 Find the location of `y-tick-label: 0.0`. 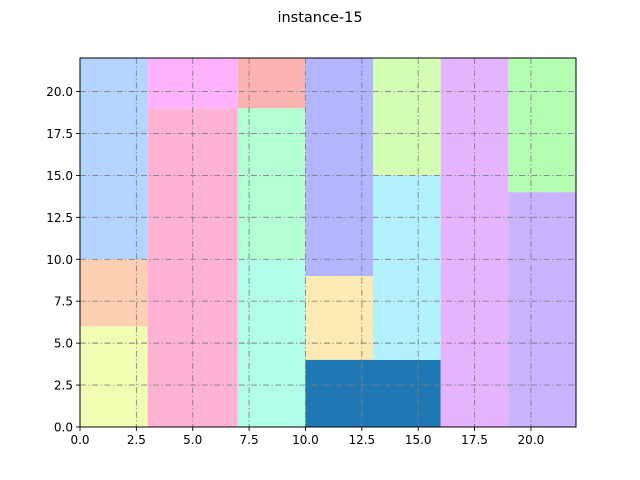

y-tick-label: 0.0 is located at coordinates (63, 428).